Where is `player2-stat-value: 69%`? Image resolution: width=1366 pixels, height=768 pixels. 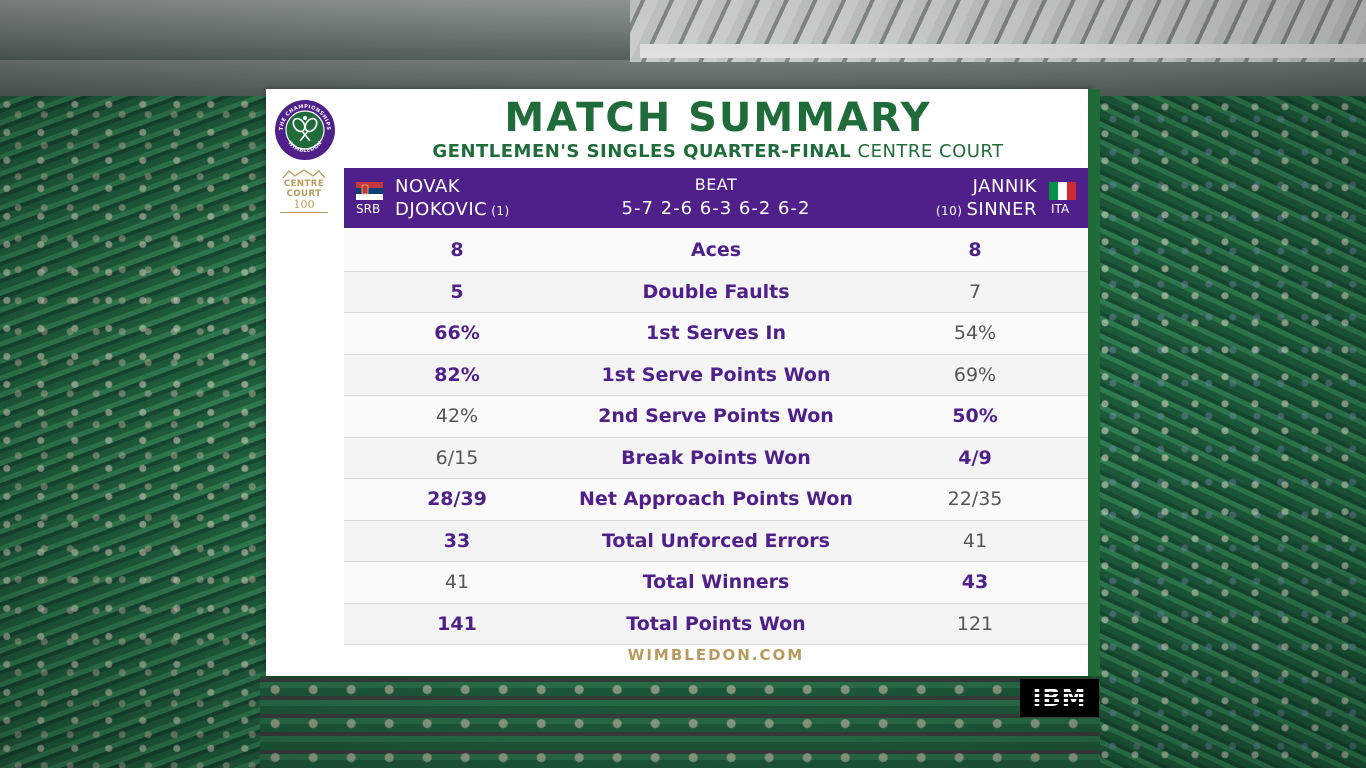 player2-stat-value: 69% is located at coordinates (975, 374).